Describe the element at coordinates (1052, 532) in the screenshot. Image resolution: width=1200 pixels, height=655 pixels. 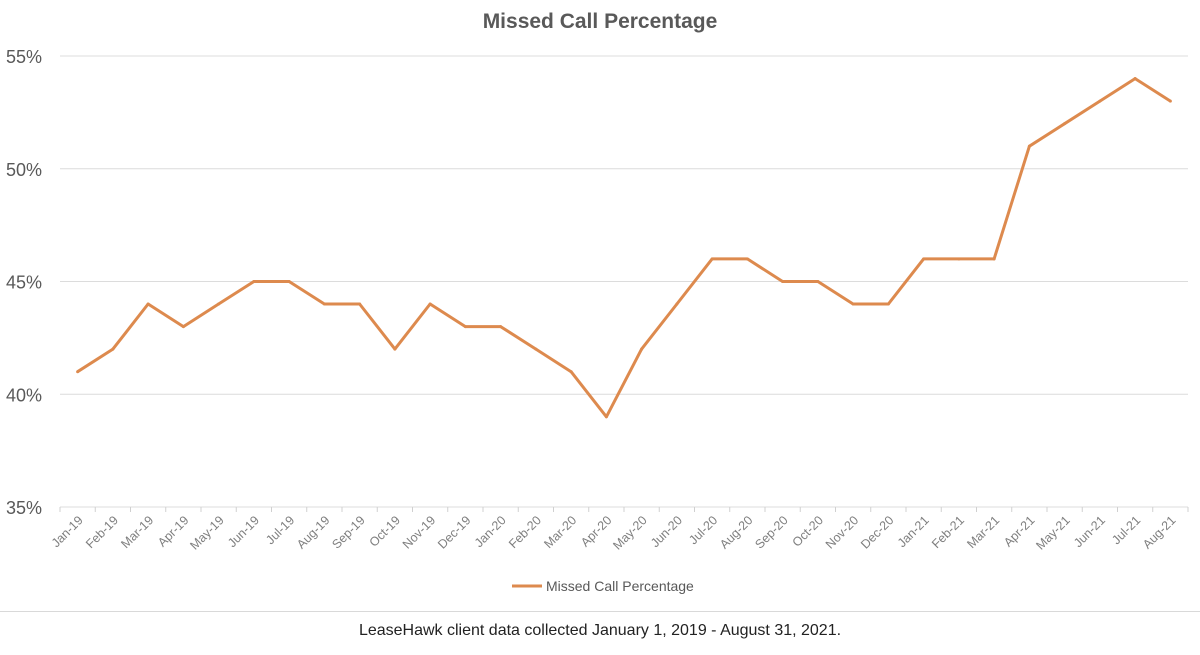
I see `x-tick-label: May-21` at that location.